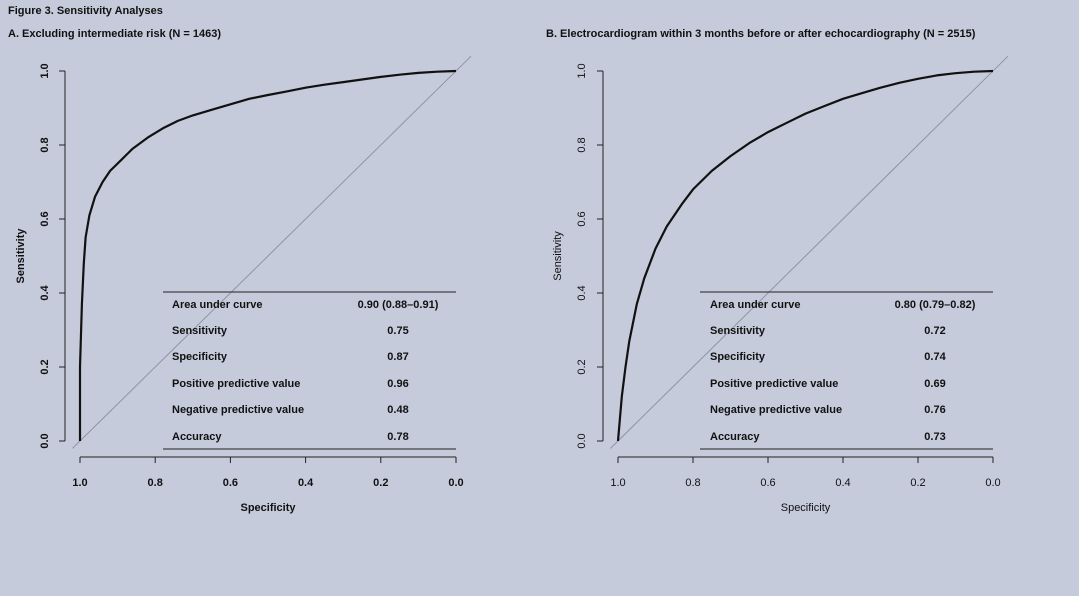 The image size is (1079, 596). Describe the element at coordinates (934, 410) in the screenshot. I see `stats-value: 0.76` at that location.